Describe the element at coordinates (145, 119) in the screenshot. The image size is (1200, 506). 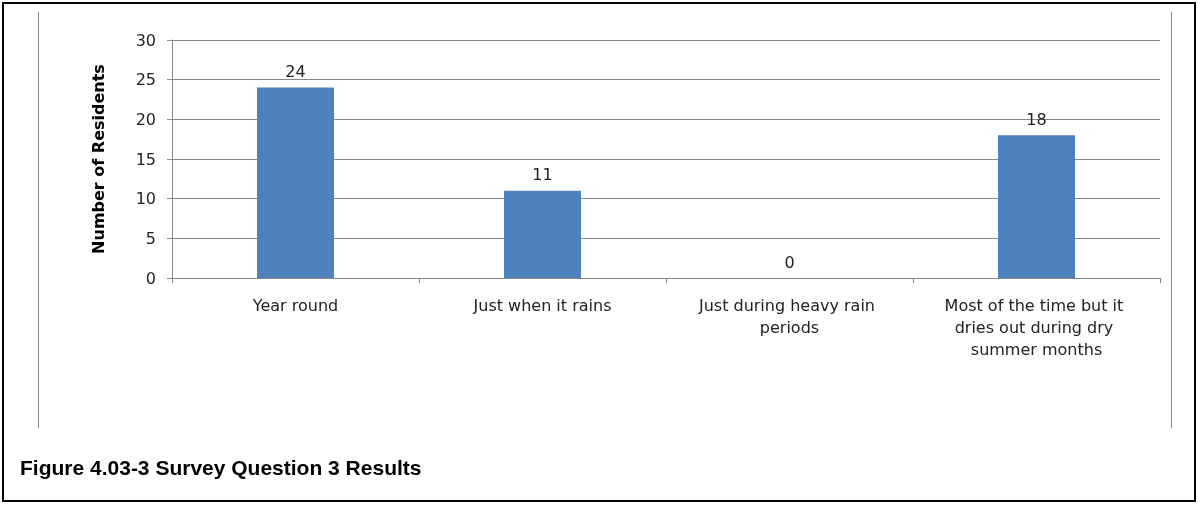
I see `y-tick-label: 20` at that location.